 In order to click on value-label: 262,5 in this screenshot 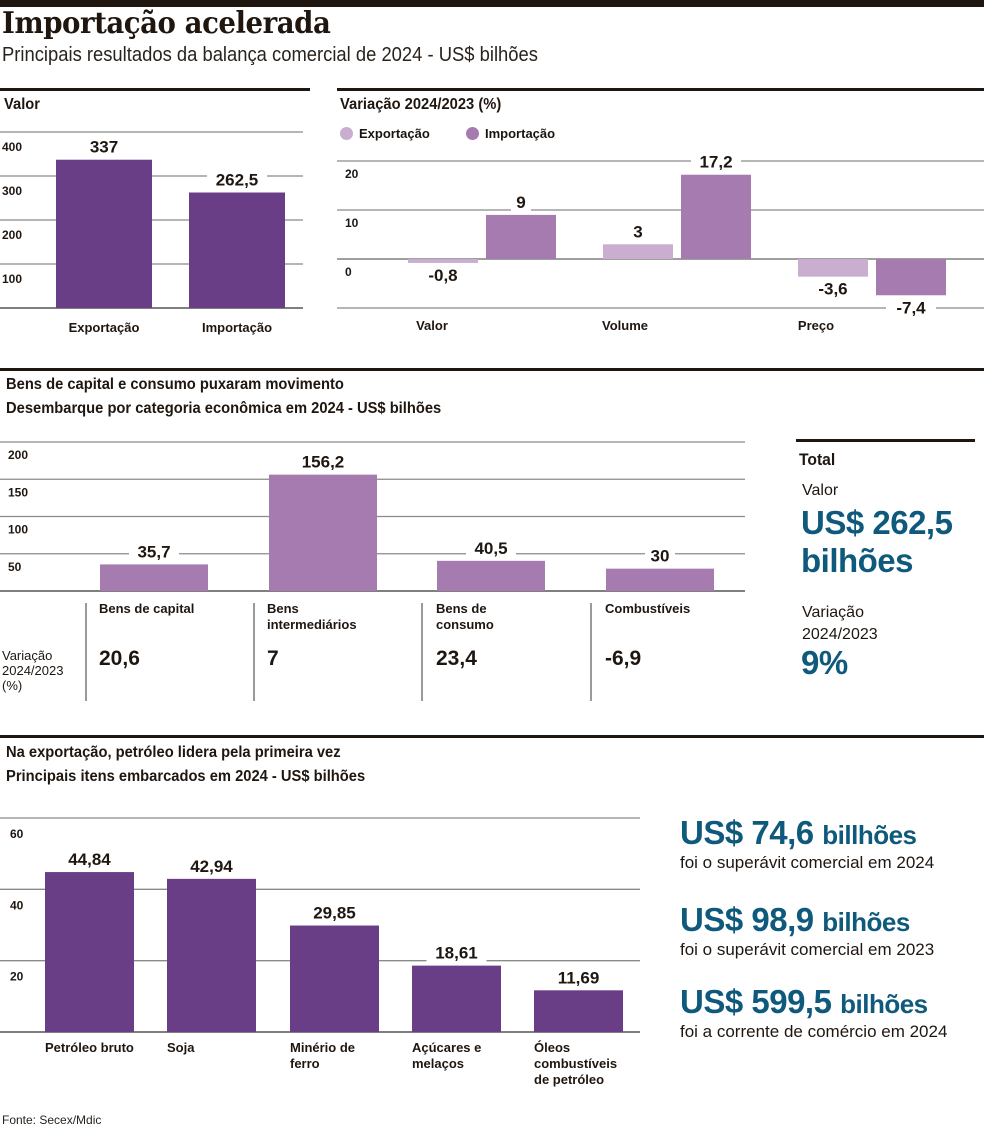, I will do `click(237, 180)`.